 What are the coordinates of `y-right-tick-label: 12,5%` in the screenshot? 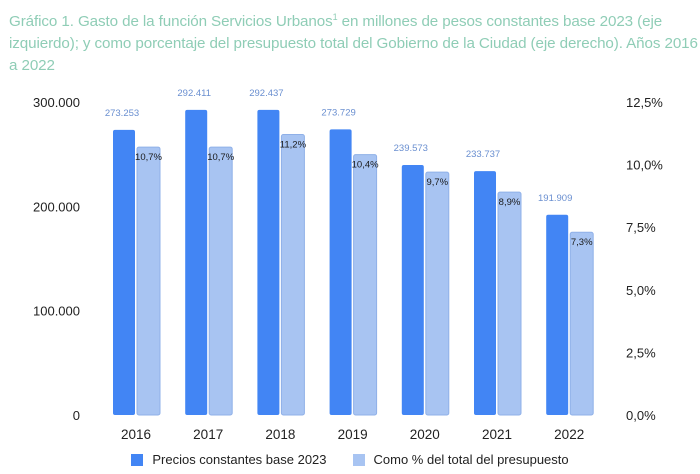 It's located at (644, 102).